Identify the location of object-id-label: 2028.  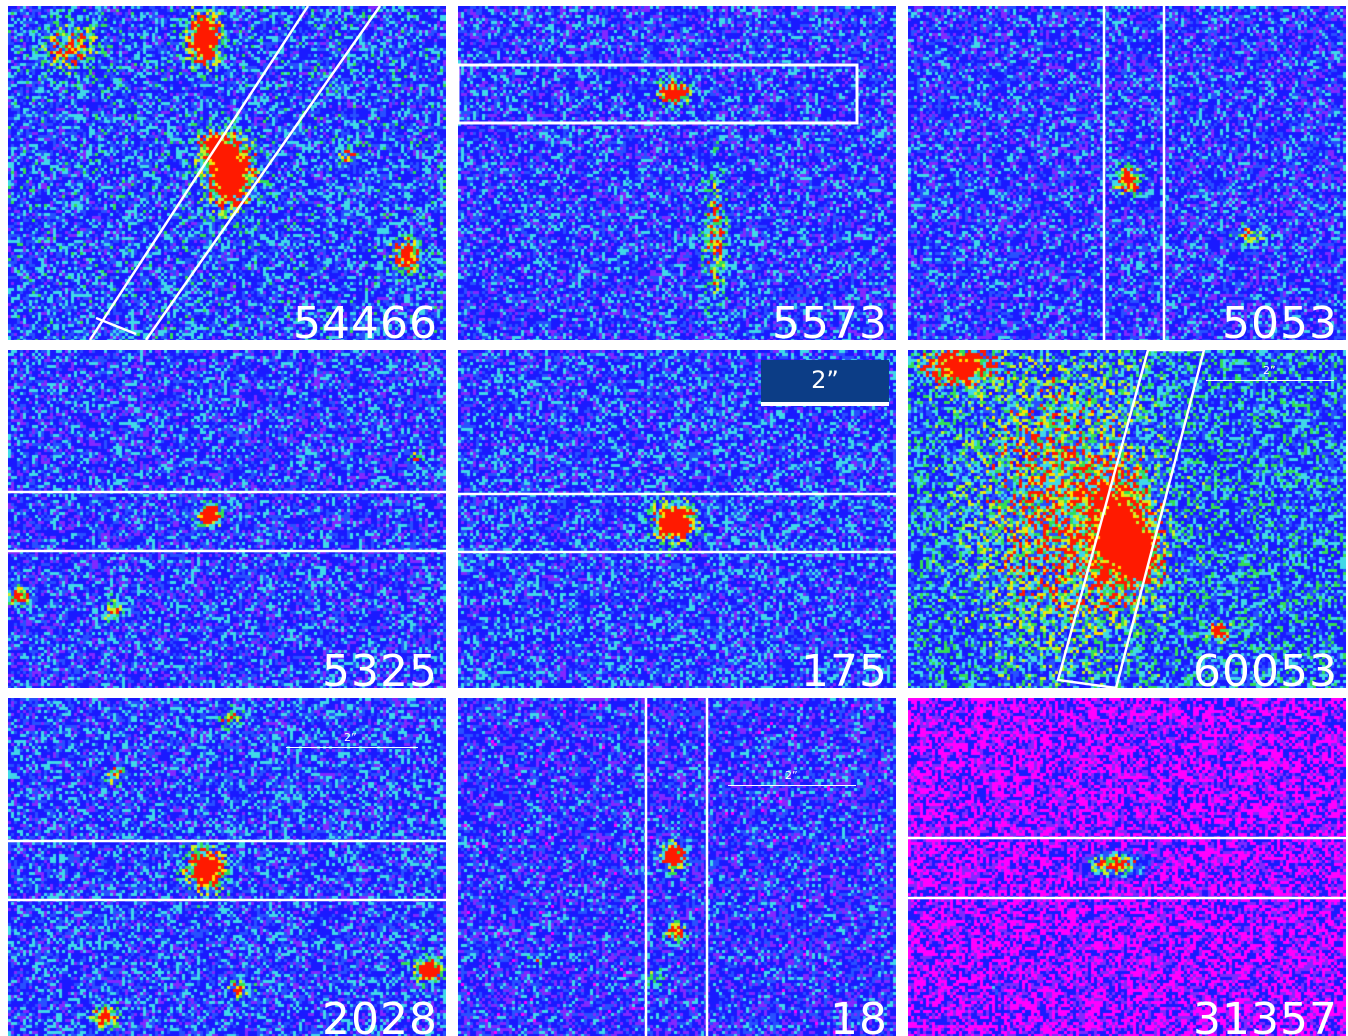
(380, 1015).